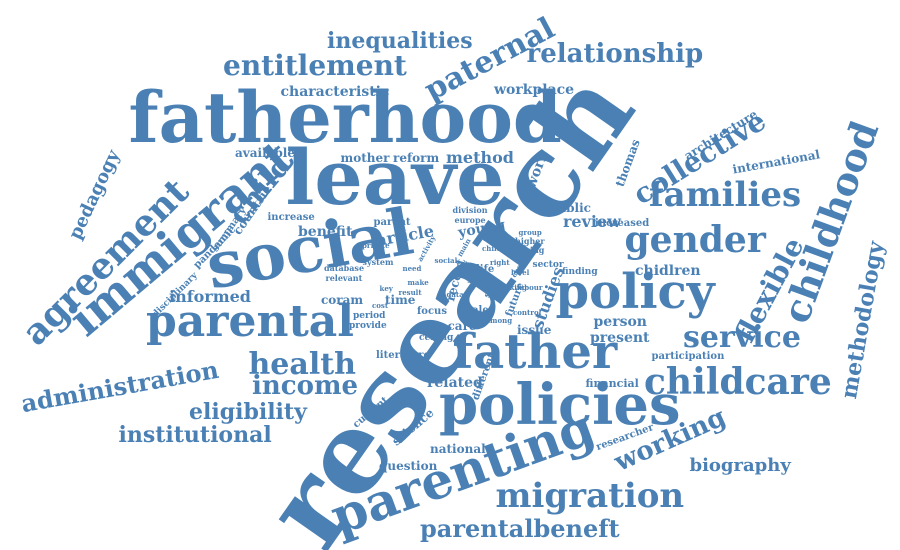  I want to click on word-system: system, so click(378, 262).